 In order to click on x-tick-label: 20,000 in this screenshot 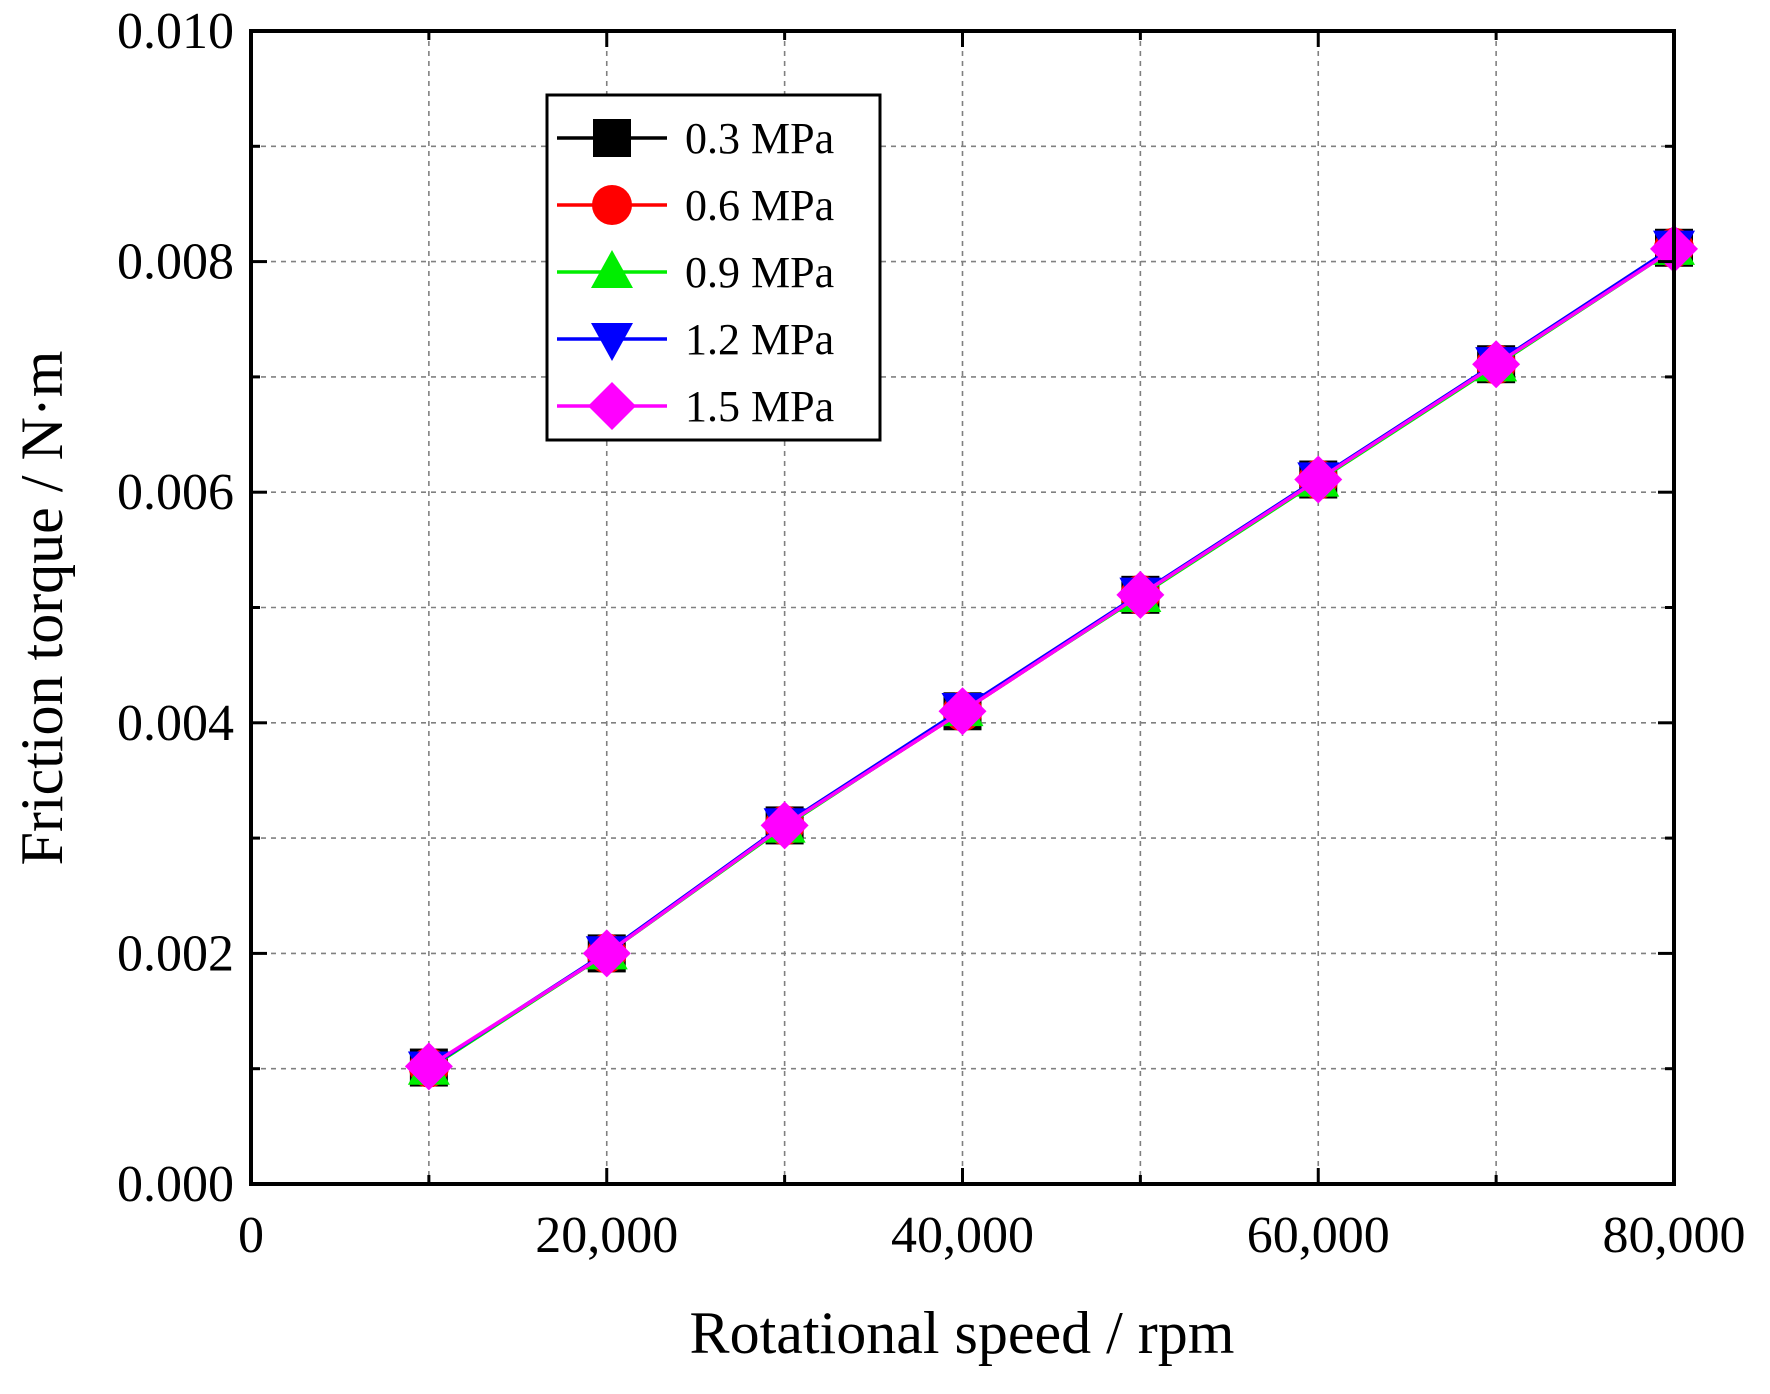, I will do `click(606, 1235)`.